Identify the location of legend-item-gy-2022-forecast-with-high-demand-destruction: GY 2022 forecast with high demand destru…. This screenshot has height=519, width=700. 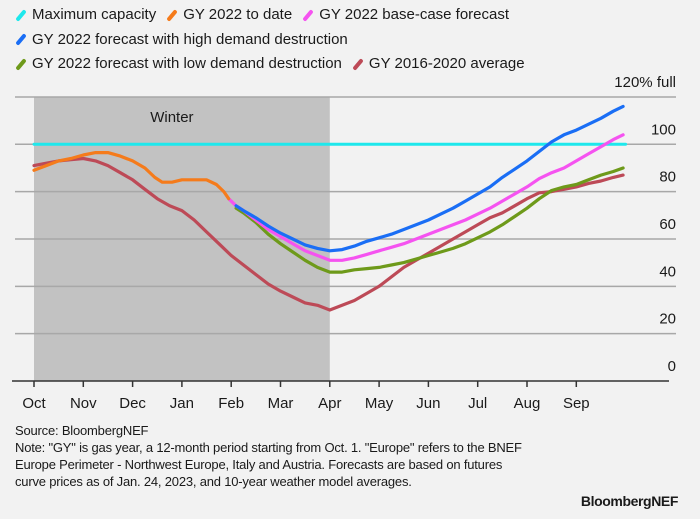
(181, 40).